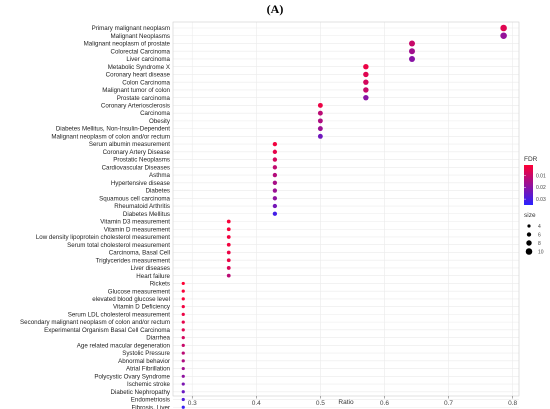  Describe the element at coordinates (512, 403) in the screenshot. I see `x-tick-label: 0.8` at that location.